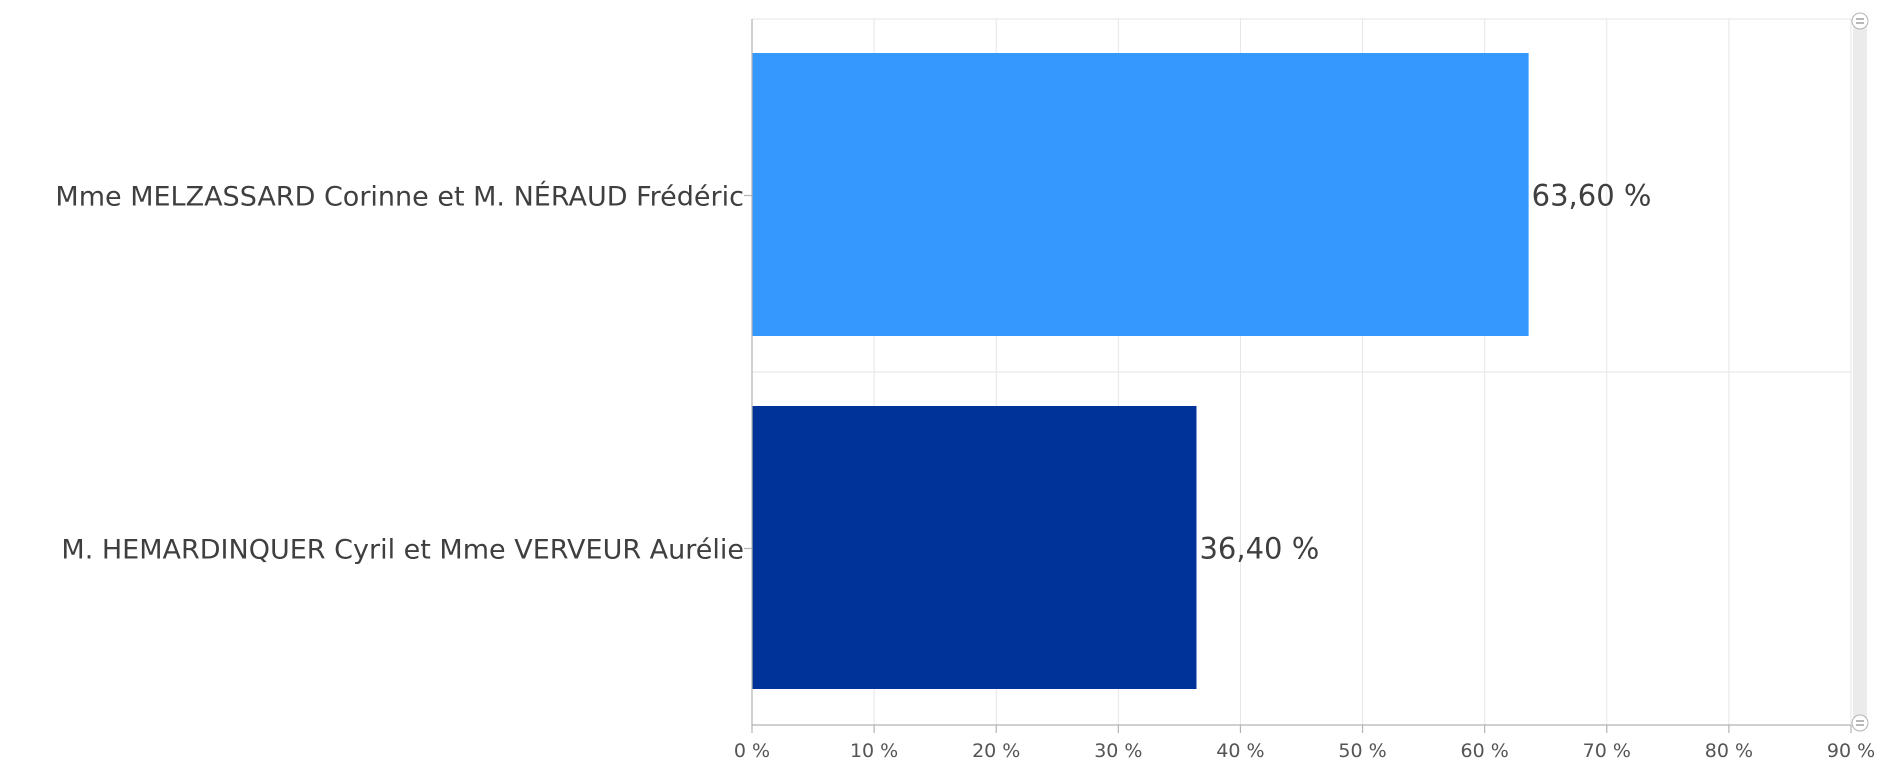 Image resolution: width=1886 pixels, height=766 pixels. I want to click on data-label: 36,40 %, so click(1259, 549).